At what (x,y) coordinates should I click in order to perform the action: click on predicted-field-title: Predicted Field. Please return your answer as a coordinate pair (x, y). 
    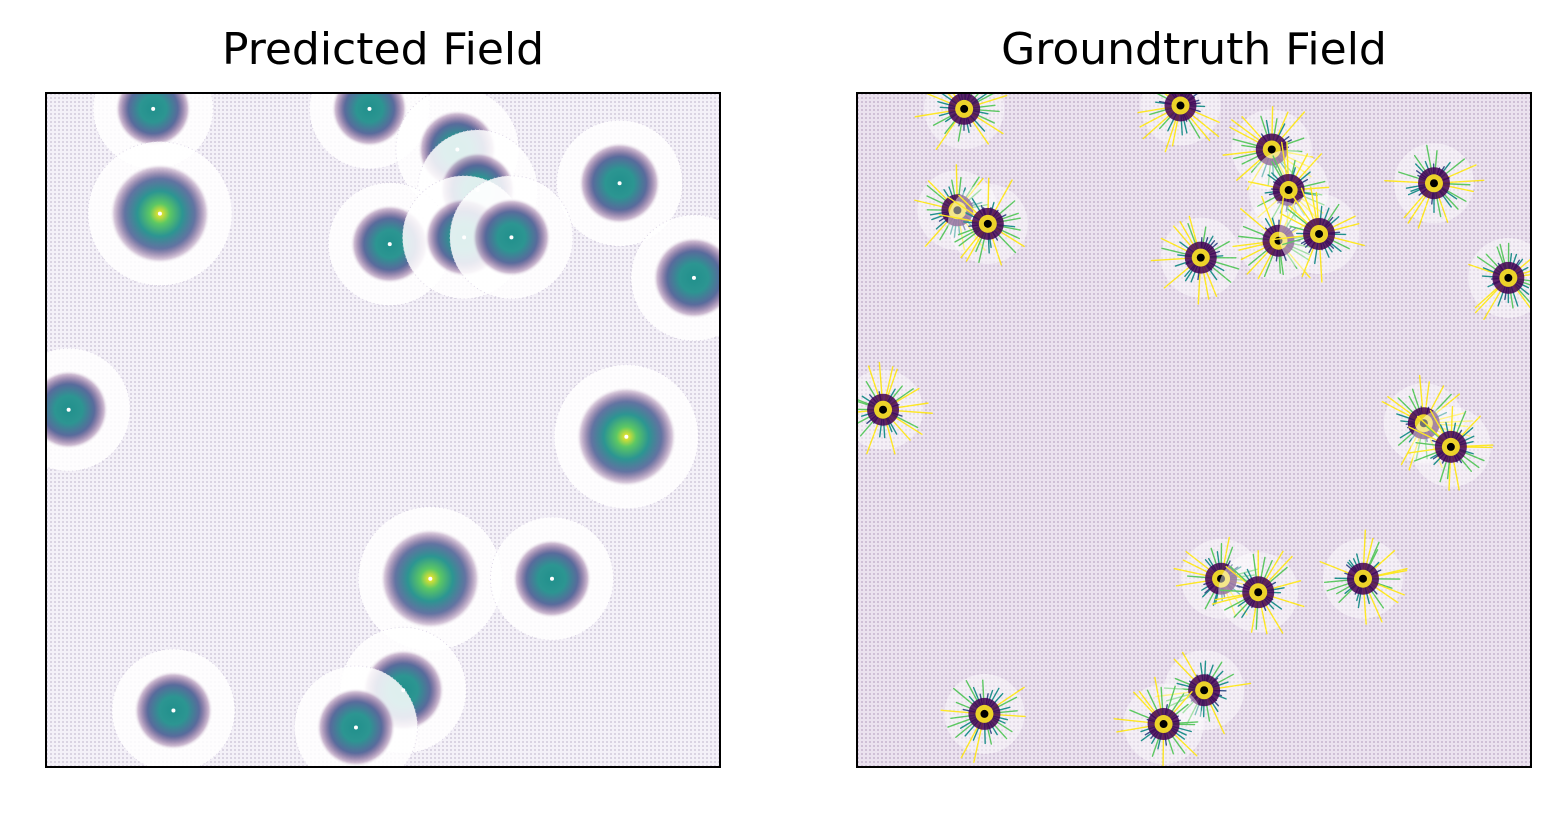
    Looking at the image, I should click on (383, 49).